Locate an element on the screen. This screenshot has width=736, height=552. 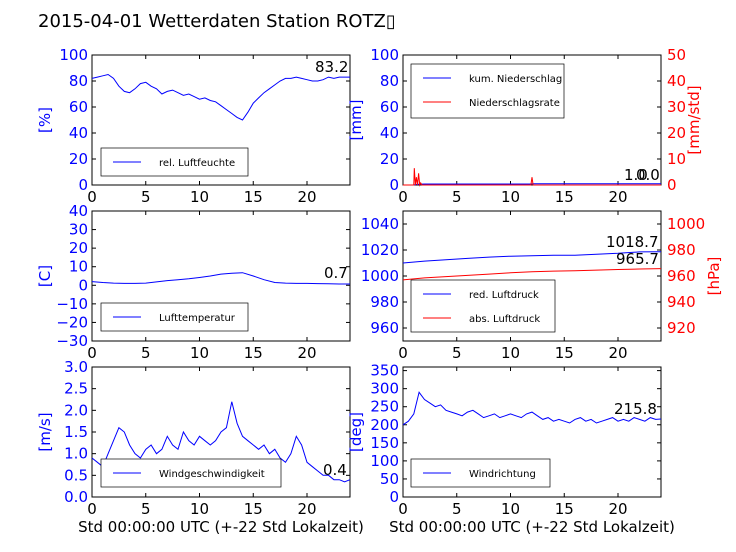
legend-label: Windrichtung is located at coordinates (502, 474).